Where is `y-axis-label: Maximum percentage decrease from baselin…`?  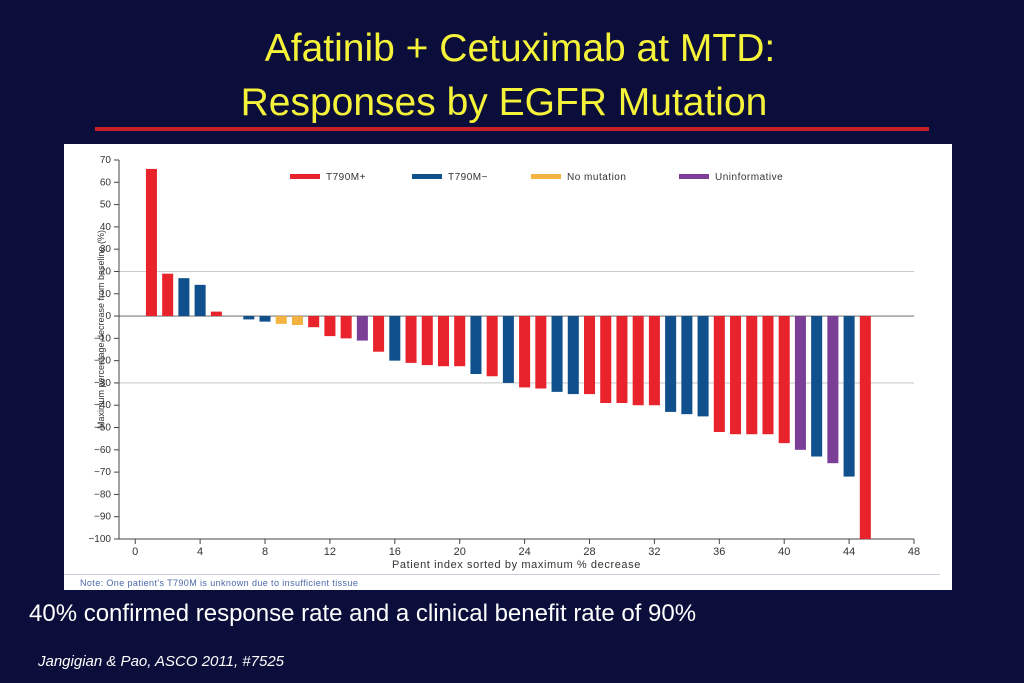 y-axis-label: Maximum percentage decrease from baselin… is located at coordinates (101, 329).